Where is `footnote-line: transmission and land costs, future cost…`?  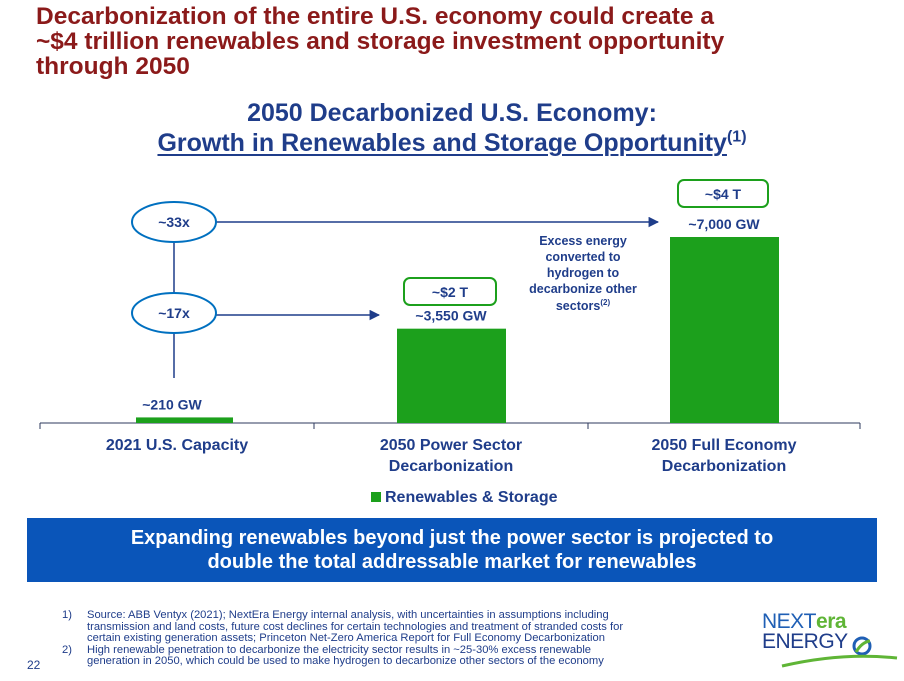 footnote-line: transmission and land costs, future cost… is located at coordinates (355, 626).